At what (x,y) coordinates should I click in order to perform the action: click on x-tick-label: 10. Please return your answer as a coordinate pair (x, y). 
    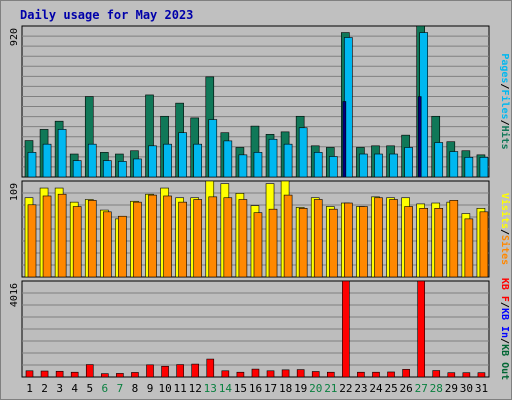
    Looking at the image, I should click on (164, 388).